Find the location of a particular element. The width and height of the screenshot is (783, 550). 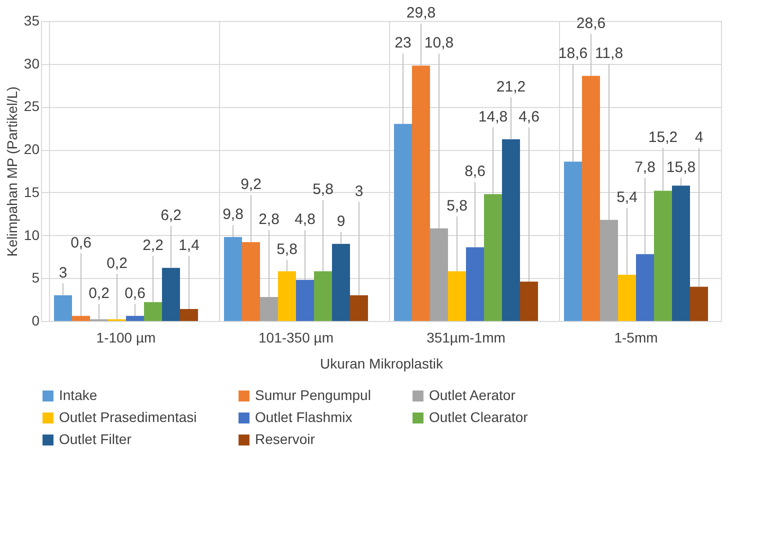

data-label: 9 is located at coordinates (341, 221).